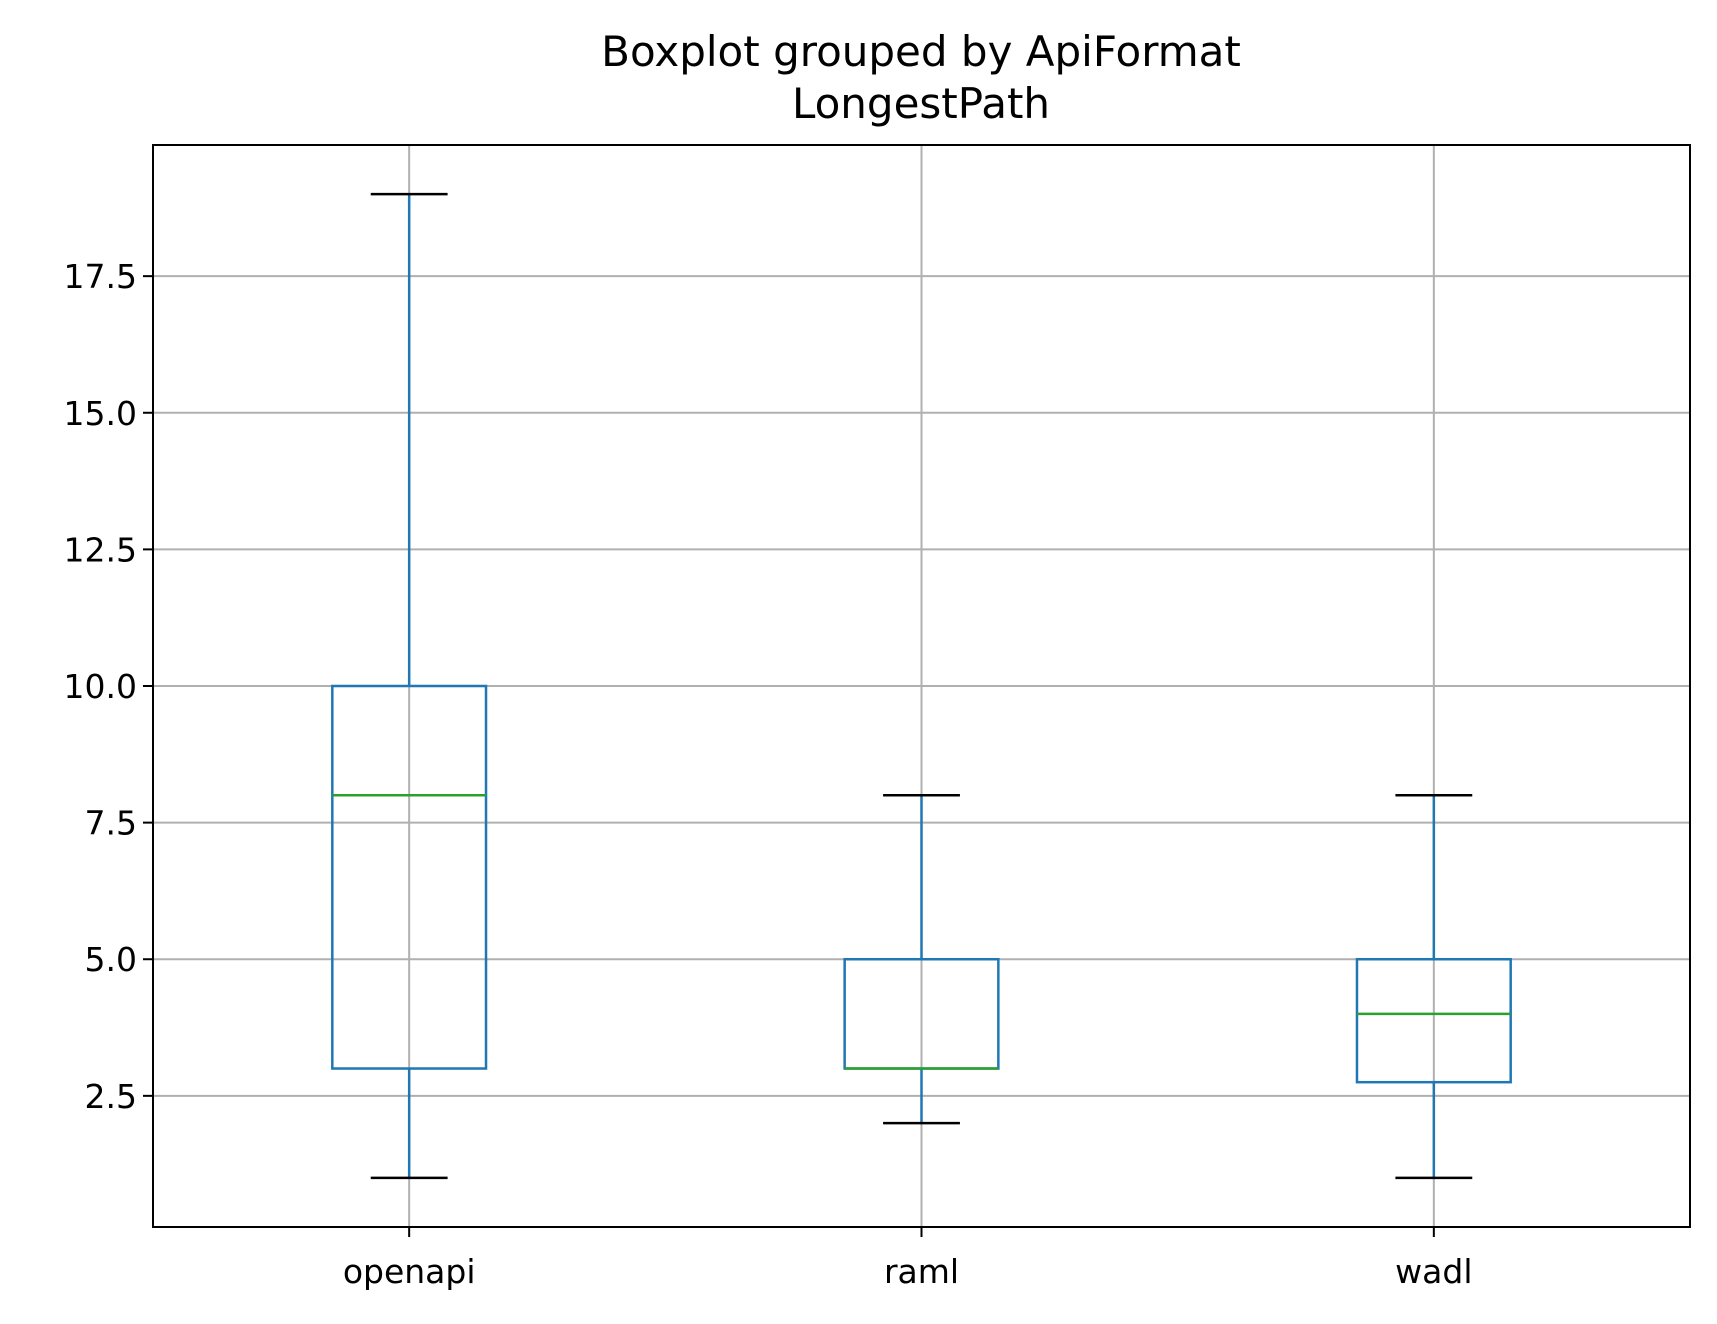 Image resolution: width=1717 pixels, height=1324 pixels. I want to click on y-tick-label: 10.0, so click(100, 686).